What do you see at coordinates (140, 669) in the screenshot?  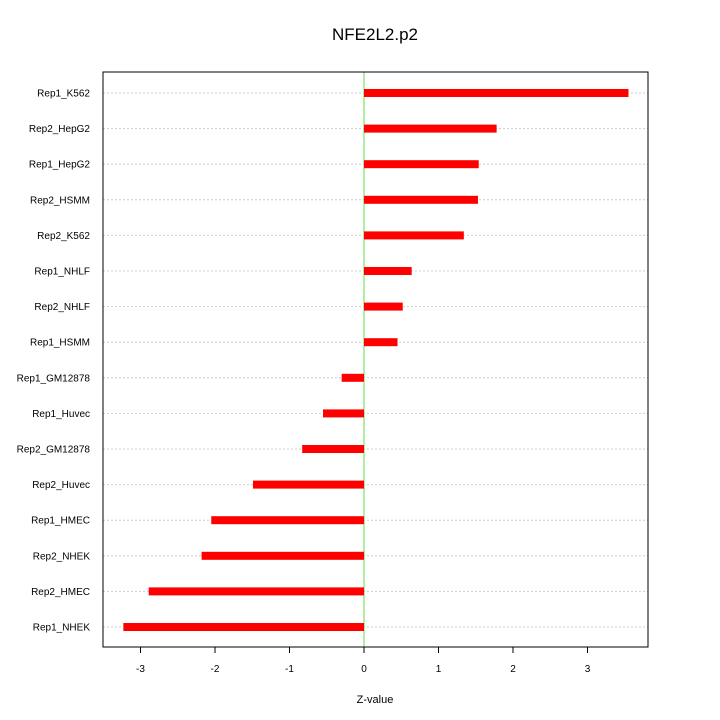 I see `x-tick-label: -3` at bounding box center [140, 669].